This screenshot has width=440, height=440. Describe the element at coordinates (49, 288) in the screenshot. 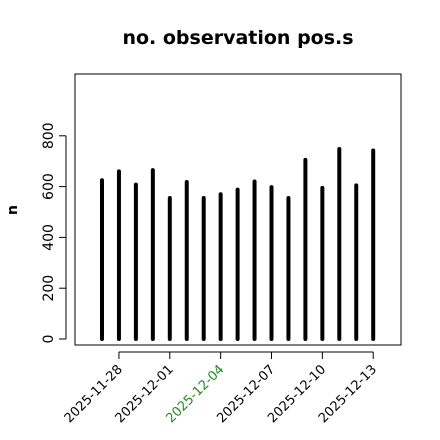

I see `y-tick-label: 200` at that location.